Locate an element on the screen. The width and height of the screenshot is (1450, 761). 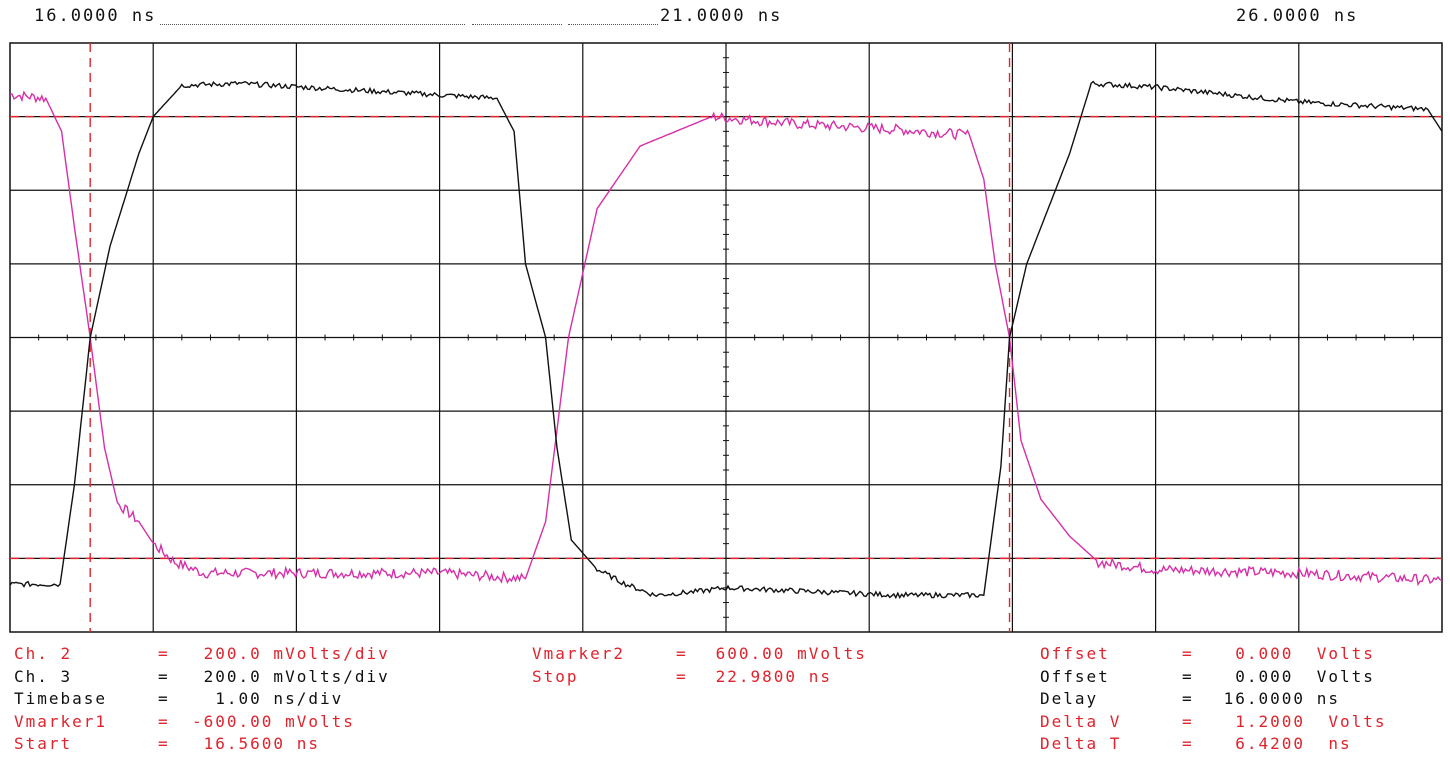
readout-left-label: Ch. 2 is located at coordinates (43, 653).